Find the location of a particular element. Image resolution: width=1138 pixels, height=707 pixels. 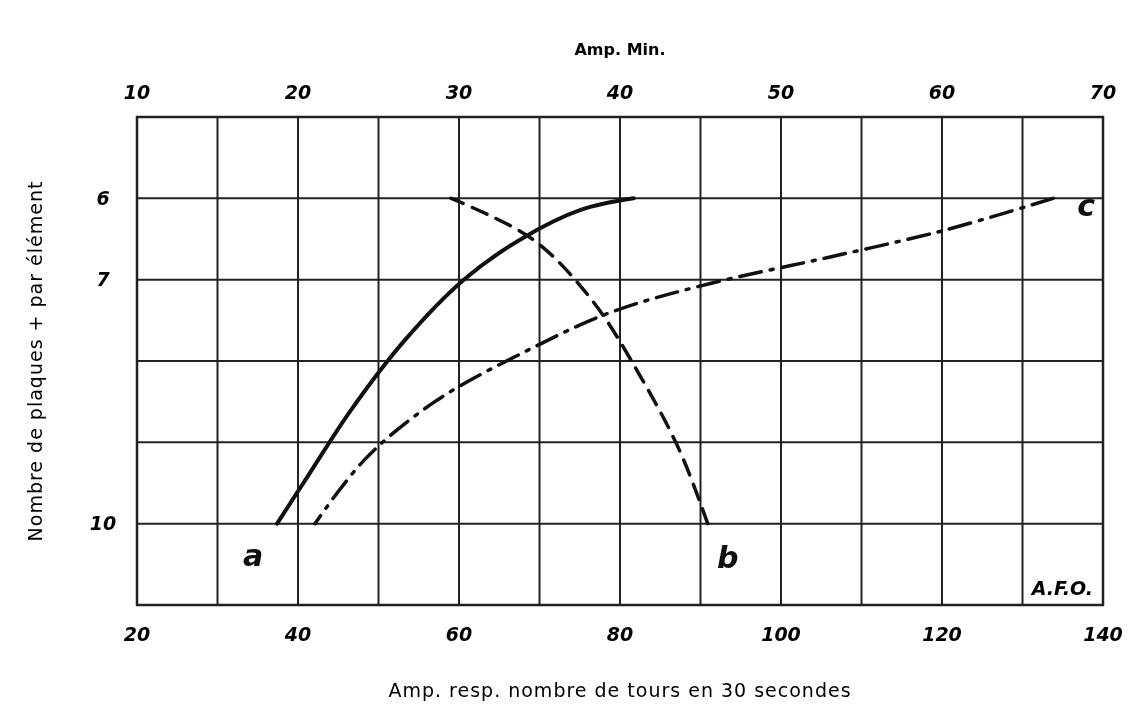

x2-tick-label: 50 is located at coordinates (781, 92).